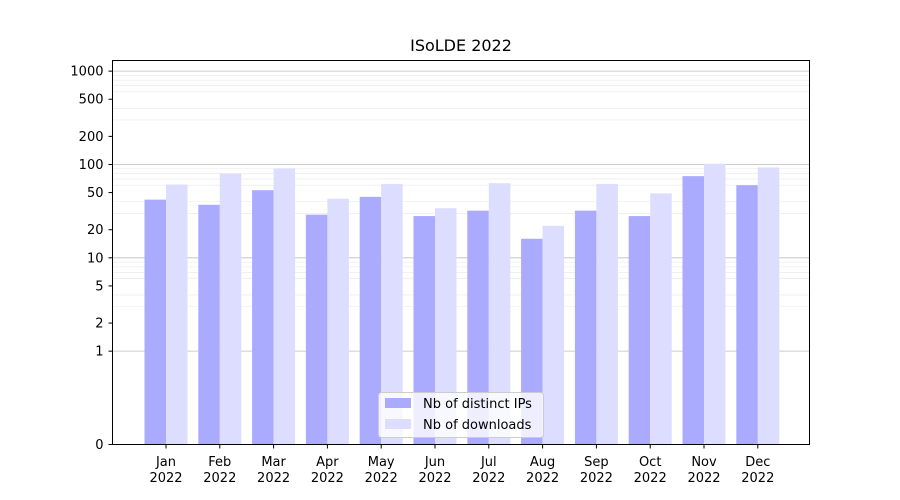 This screenshot has height=500, width=900. What do you see at coordinates (757, 462) in the screenshot?
I see `x-tick-label: Dec` at bounding box center [757, 462].